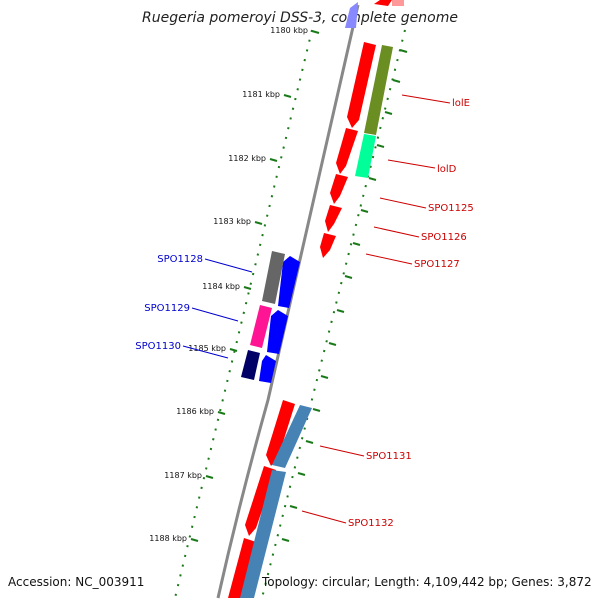 The width and height of the screenshot is (600, 600). Describe the element at coordinates (365, 156) in the screenshot. I see `cds-lolD-mint` at that location.